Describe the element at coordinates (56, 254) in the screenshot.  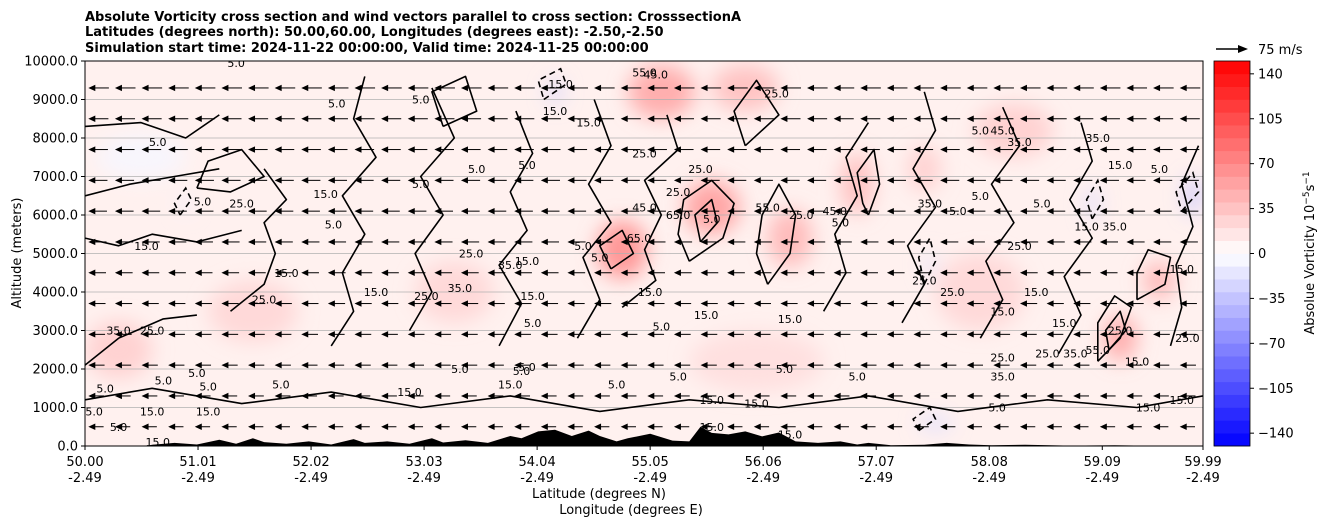
I see `y-tick-label: 5000.0` at that location.